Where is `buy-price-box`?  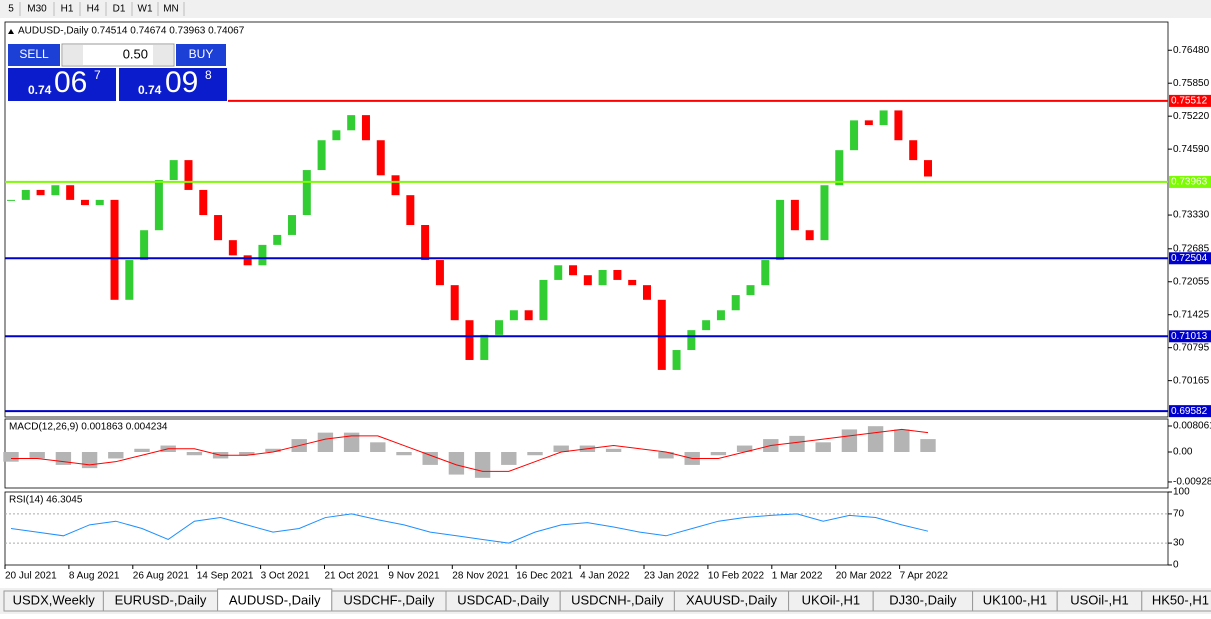 buy-price-box is located at coordinates (173, 84).